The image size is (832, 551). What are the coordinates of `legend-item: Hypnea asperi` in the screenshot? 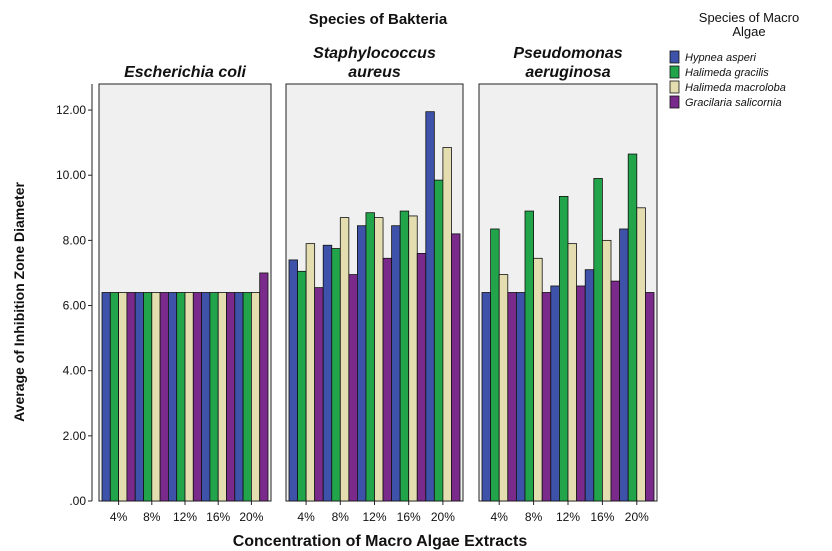 It's located at (712, 57).